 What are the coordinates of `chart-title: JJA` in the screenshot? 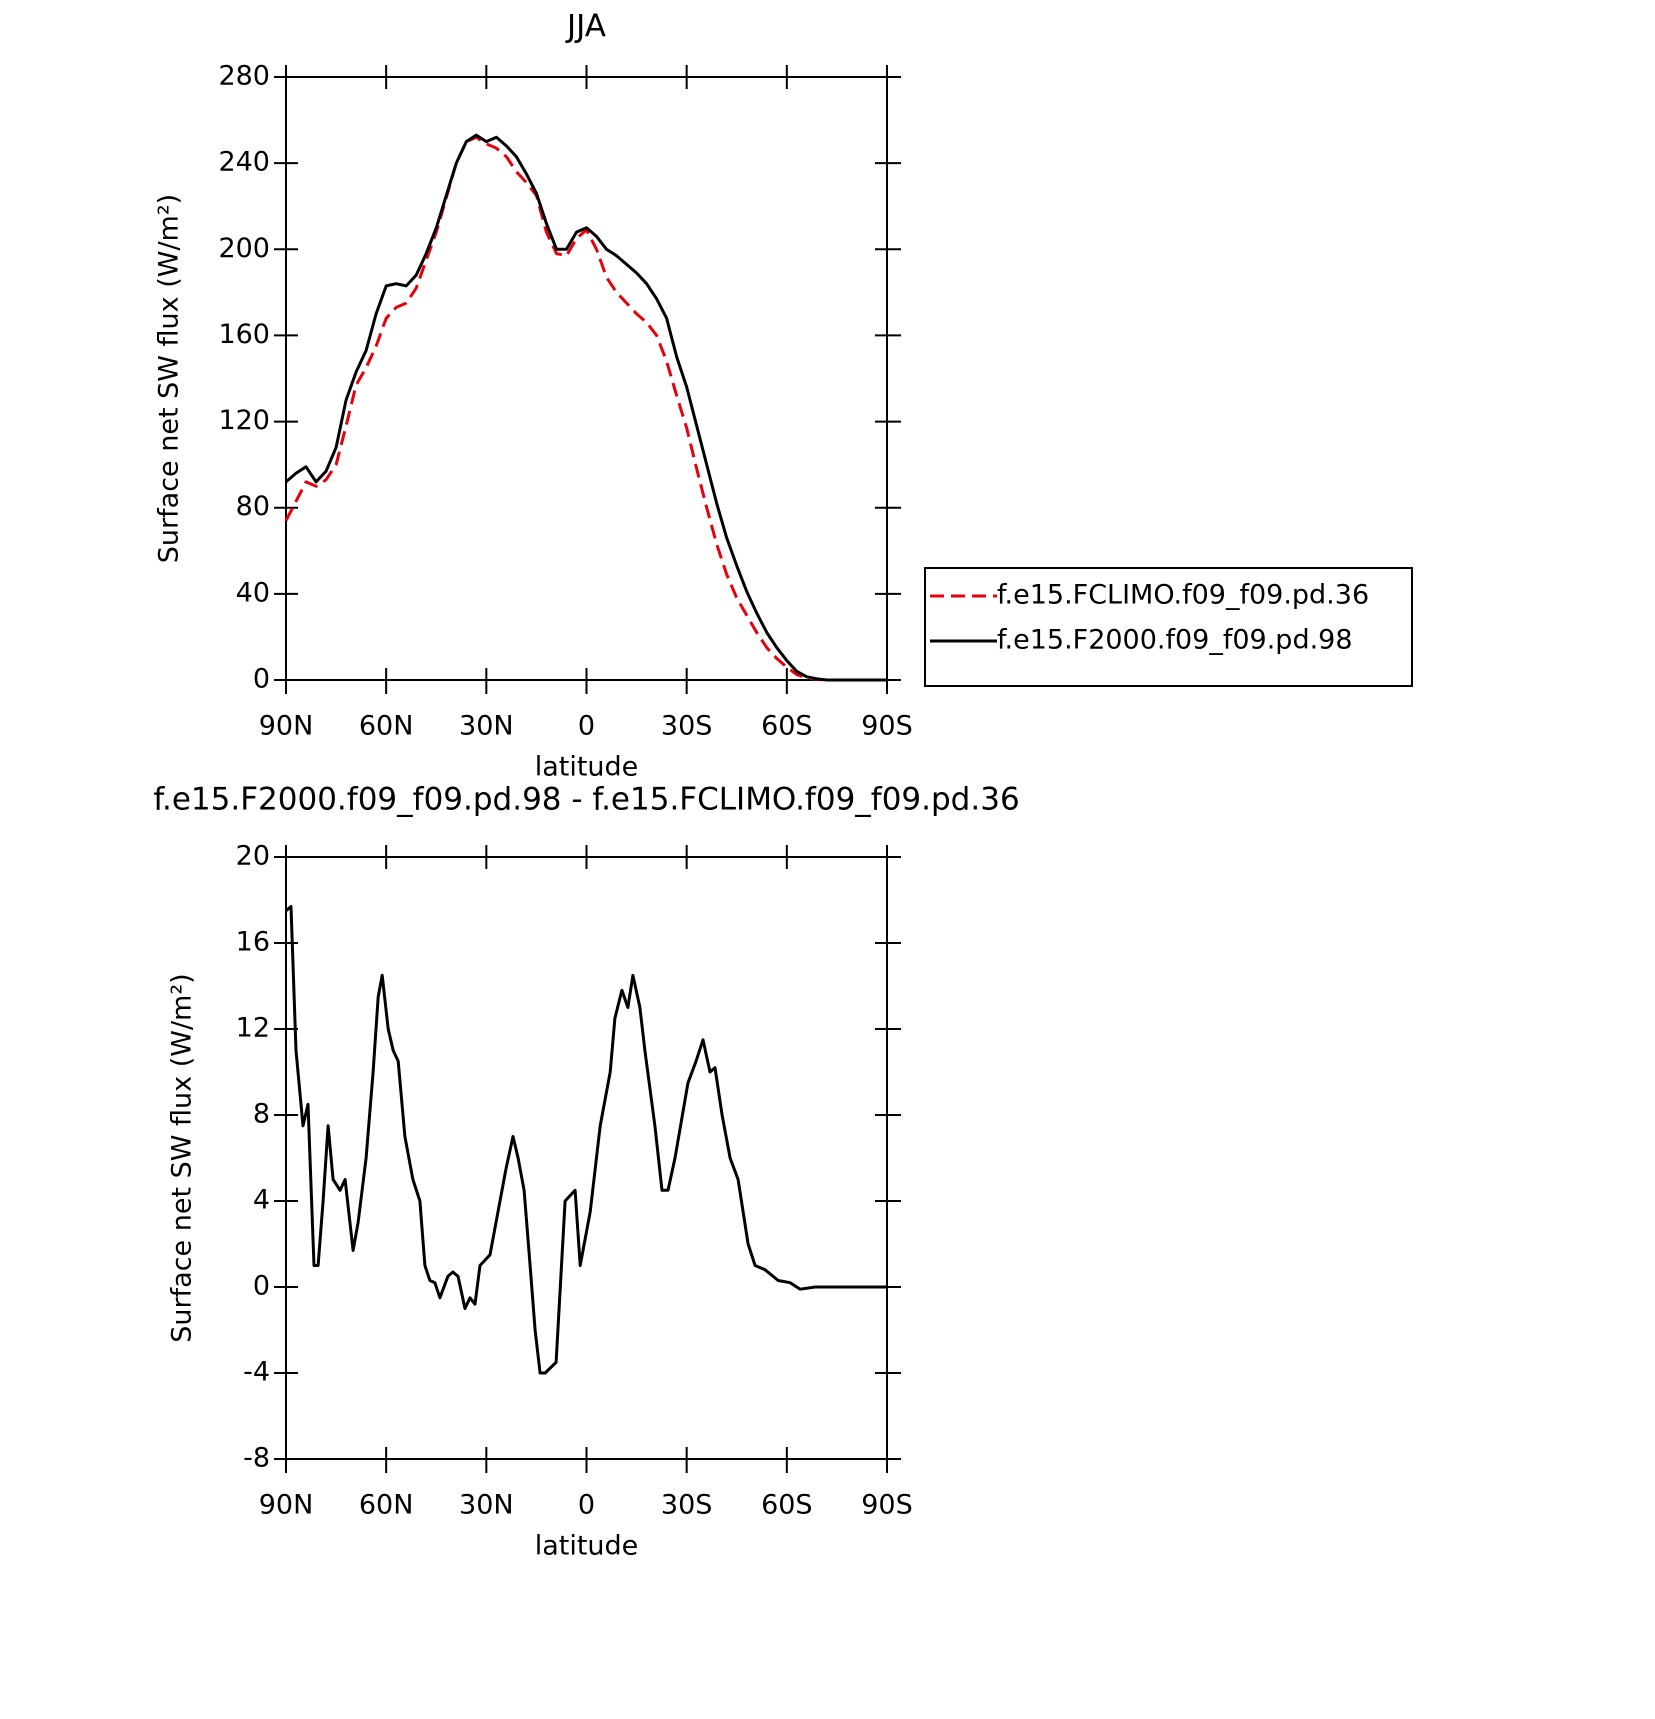 It's located at (585, 27).